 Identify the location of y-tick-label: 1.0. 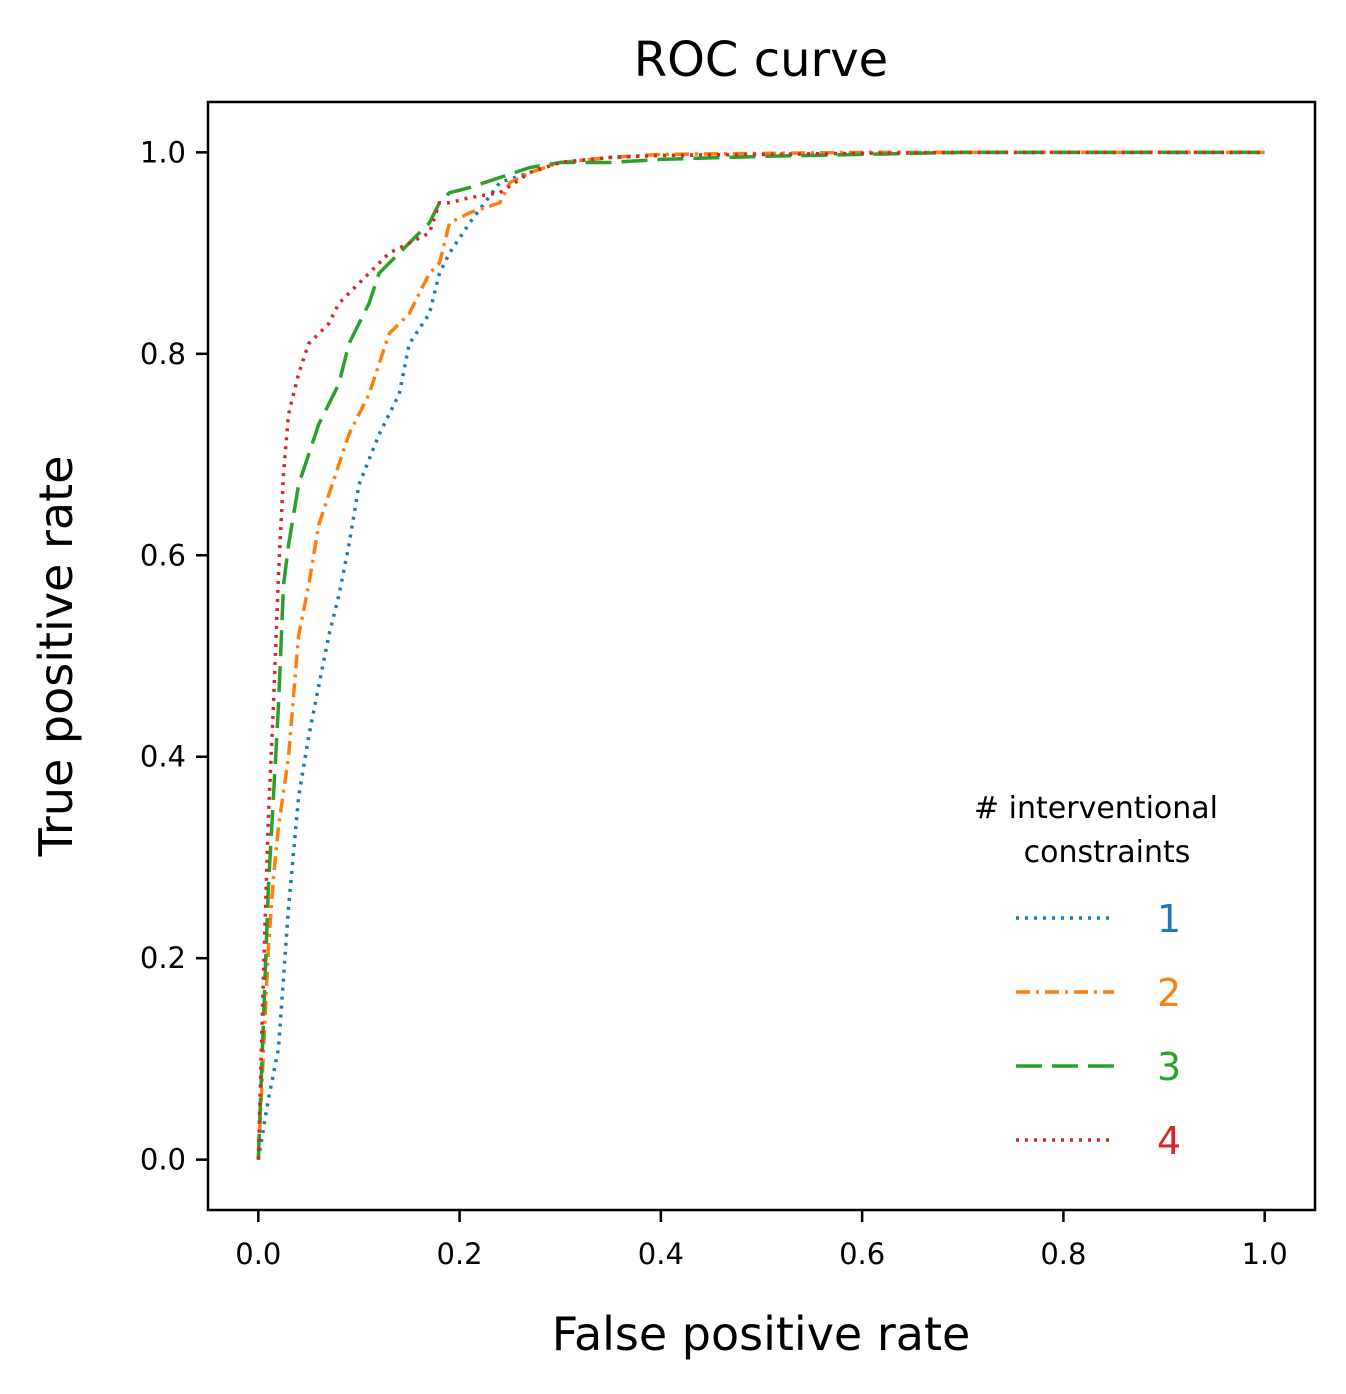
(163, 152).